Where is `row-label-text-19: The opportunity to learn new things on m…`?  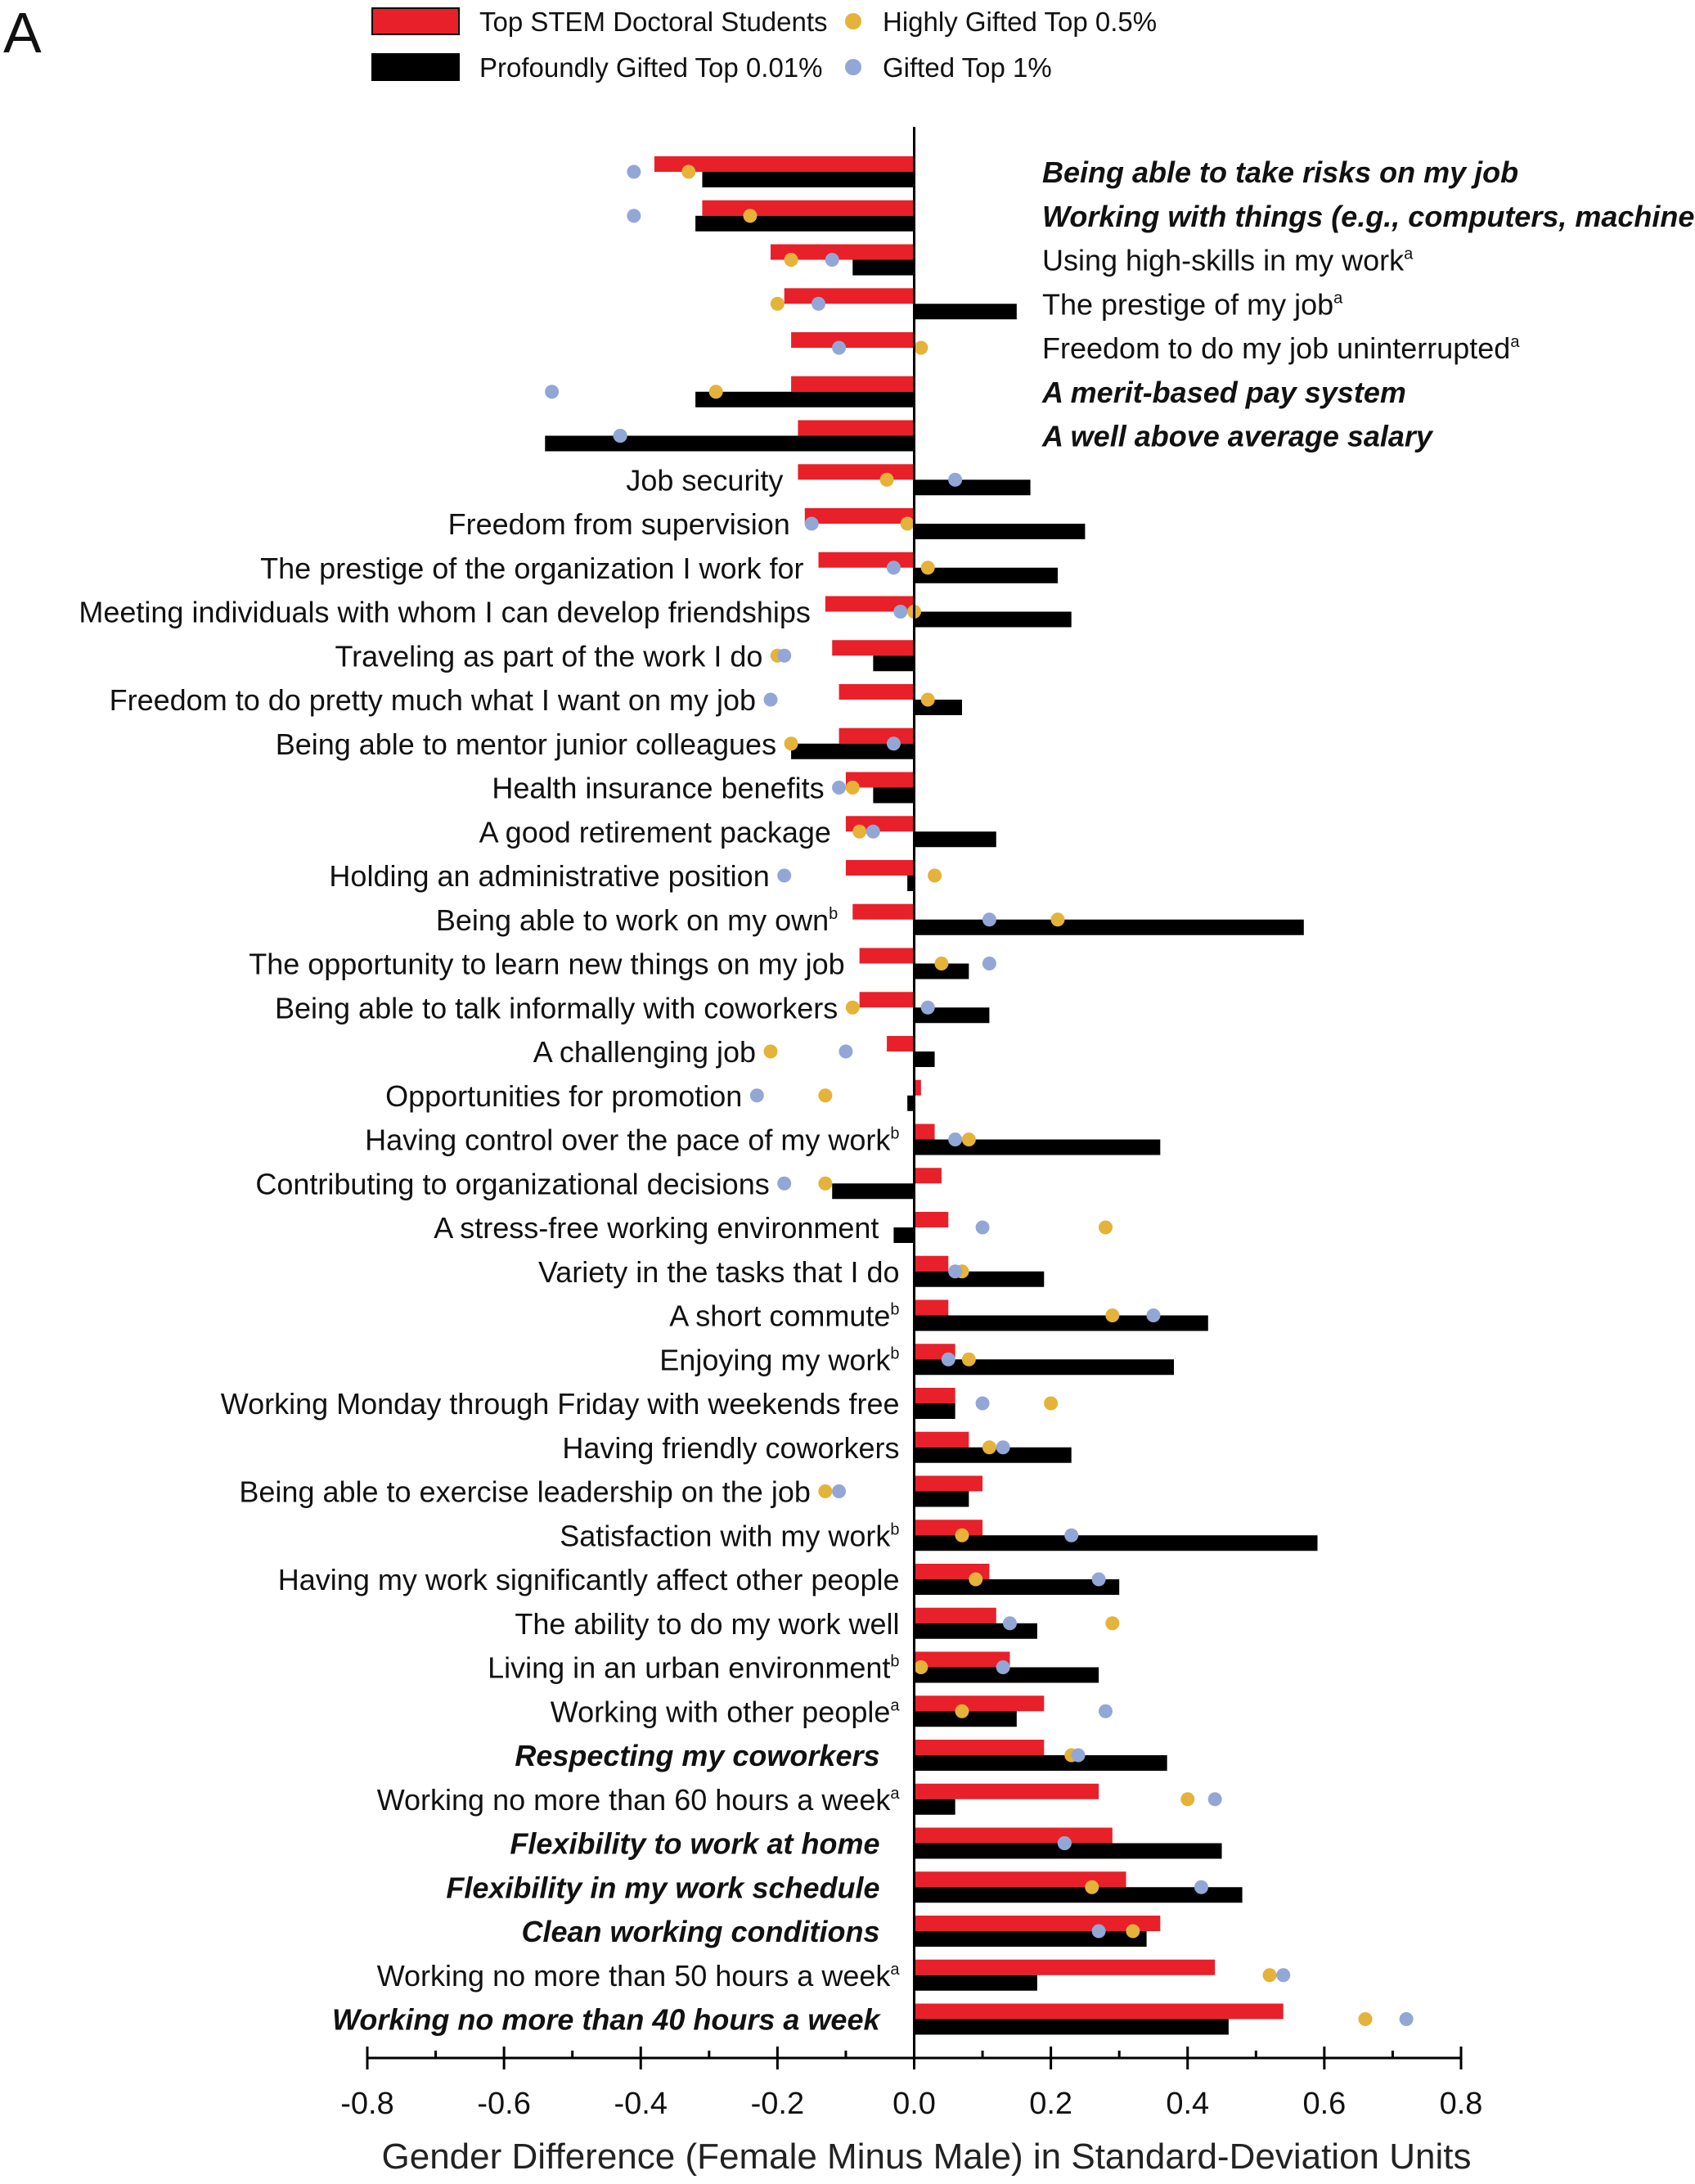 row-label-text-19: The opportunity to learn new things on m… is located at coordinates (546, 964).